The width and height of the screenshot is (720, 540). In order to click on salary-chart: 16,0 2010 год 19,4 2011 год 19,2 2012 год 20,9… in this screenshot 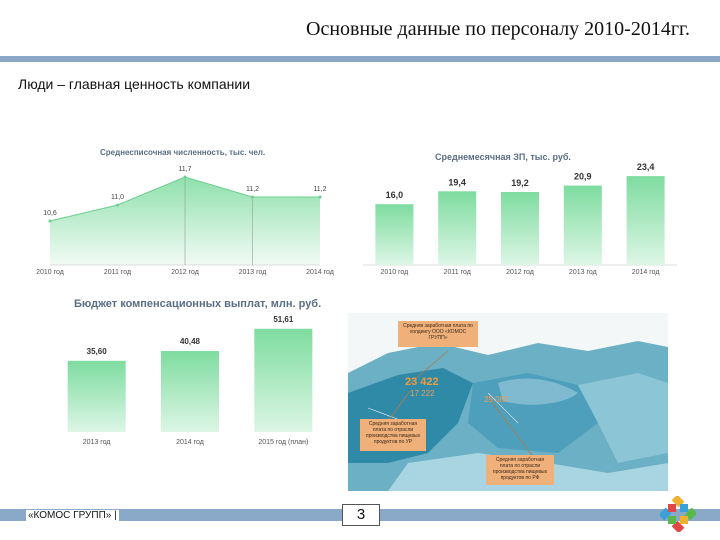, I will do `click(520, 219)`.